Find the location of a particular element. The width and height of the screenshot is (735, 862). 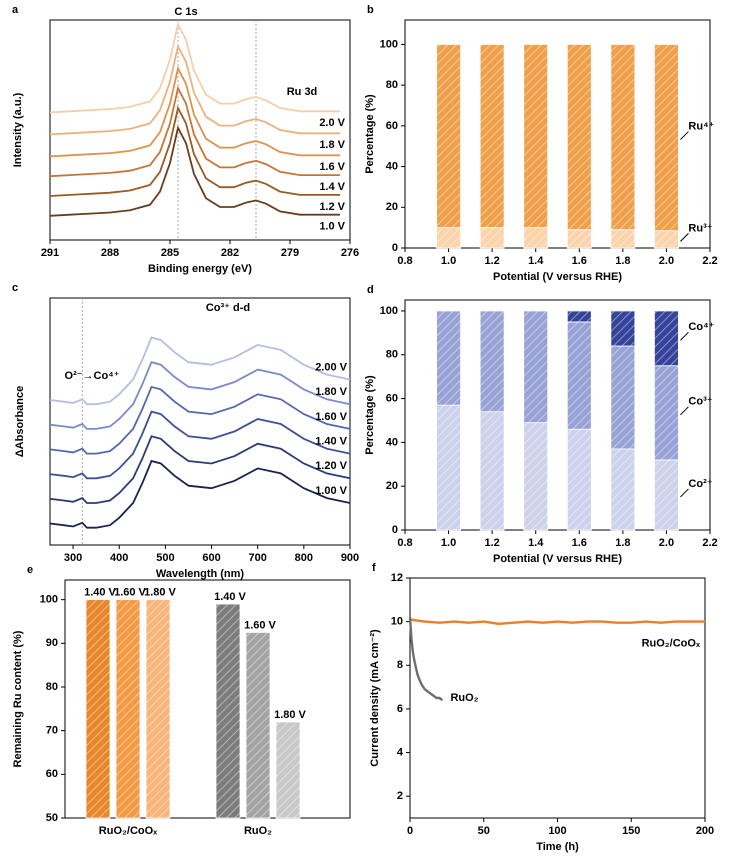

y-tick-label: 6 is located at coordinates (400, 709).